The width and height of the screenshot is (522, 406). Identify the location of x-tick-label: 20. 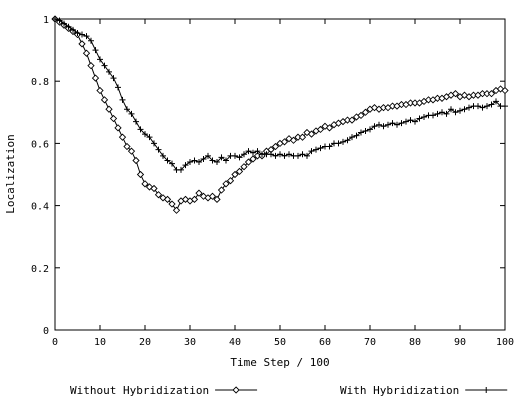
(145, 342).